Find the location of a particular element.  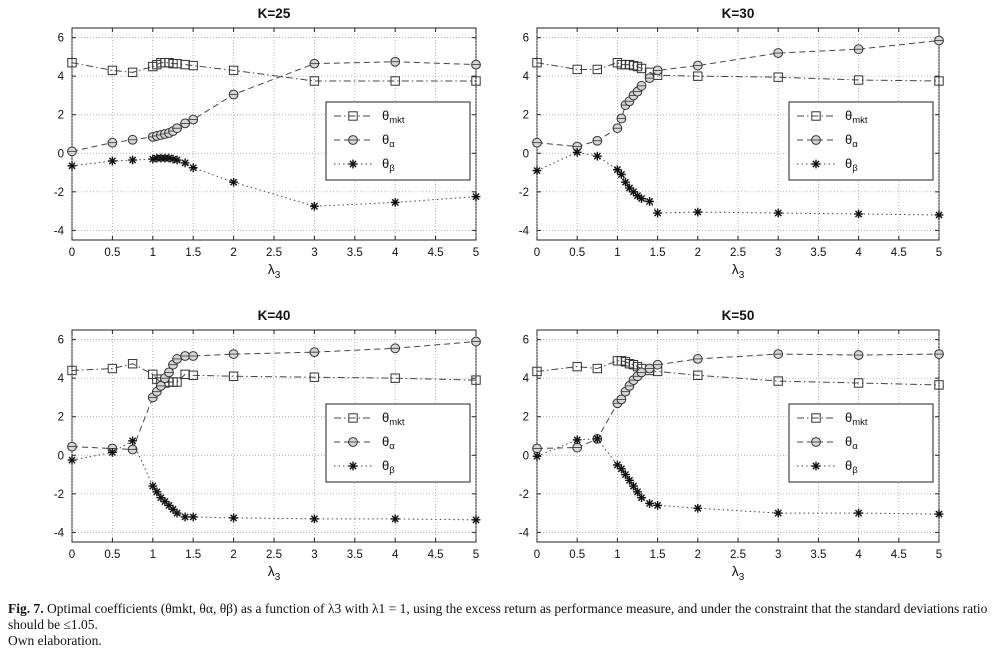

x-tick-label: 0.5 is located at coordinates (577, 555).